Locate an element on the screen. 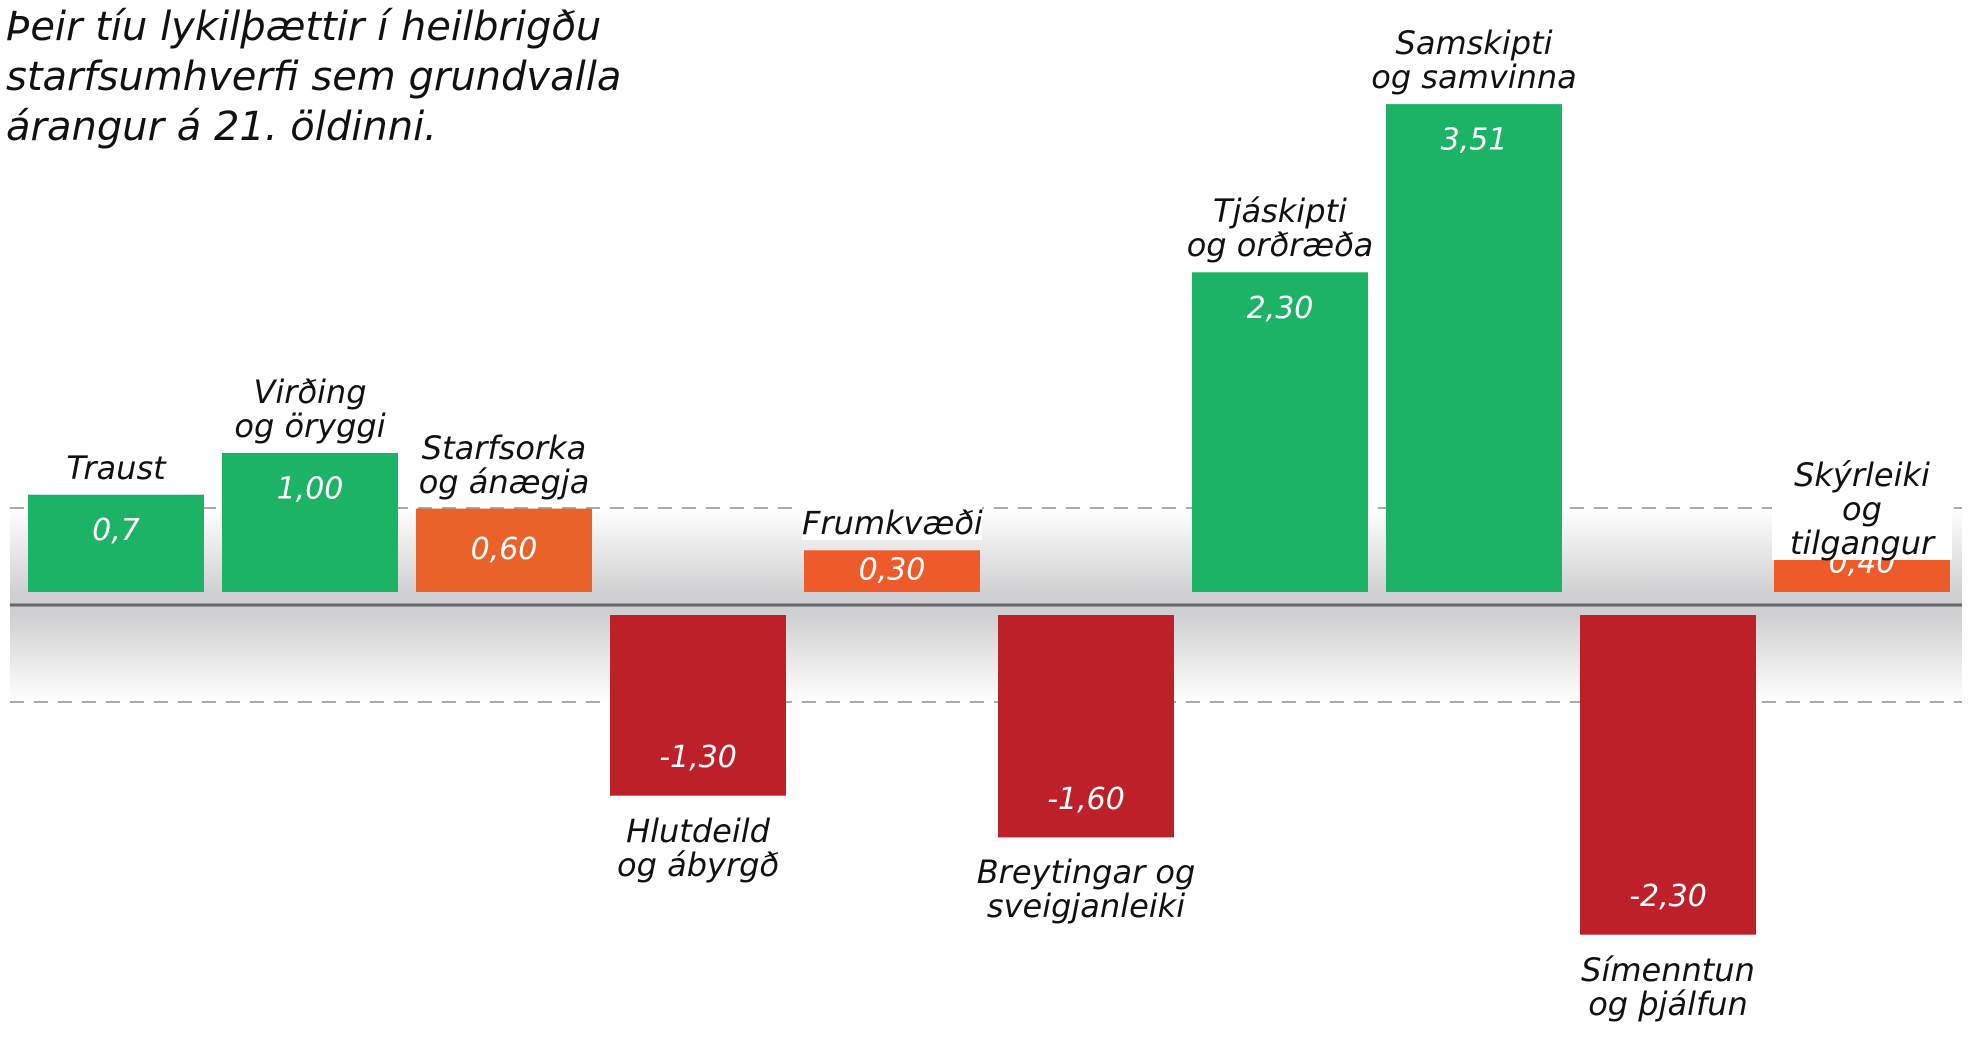  value-label: 0,7 is located at coordinates (116, 530).